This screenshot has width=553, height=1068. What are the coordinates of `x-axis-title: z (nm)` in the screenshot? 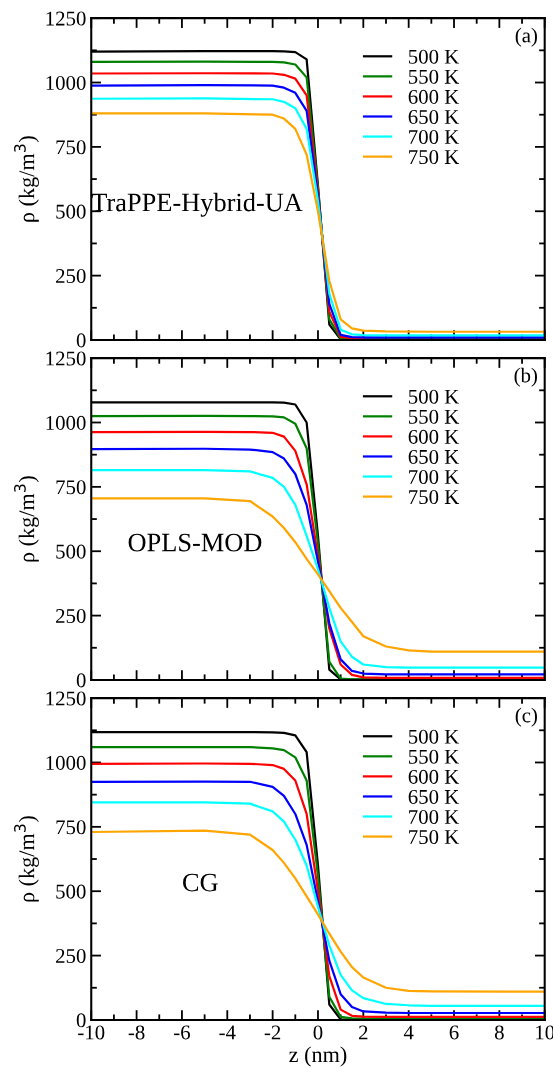 It's located at (318, 1056).